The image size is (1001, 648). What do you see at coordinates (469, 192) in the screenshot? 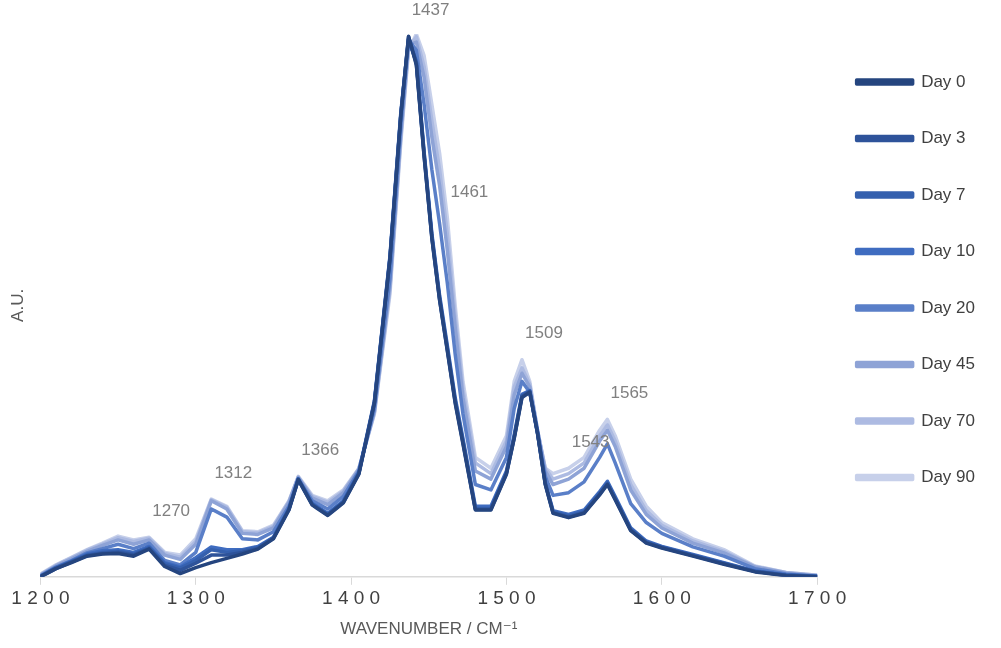
I see `annotation: 1461` at bounding box center [469, 192].